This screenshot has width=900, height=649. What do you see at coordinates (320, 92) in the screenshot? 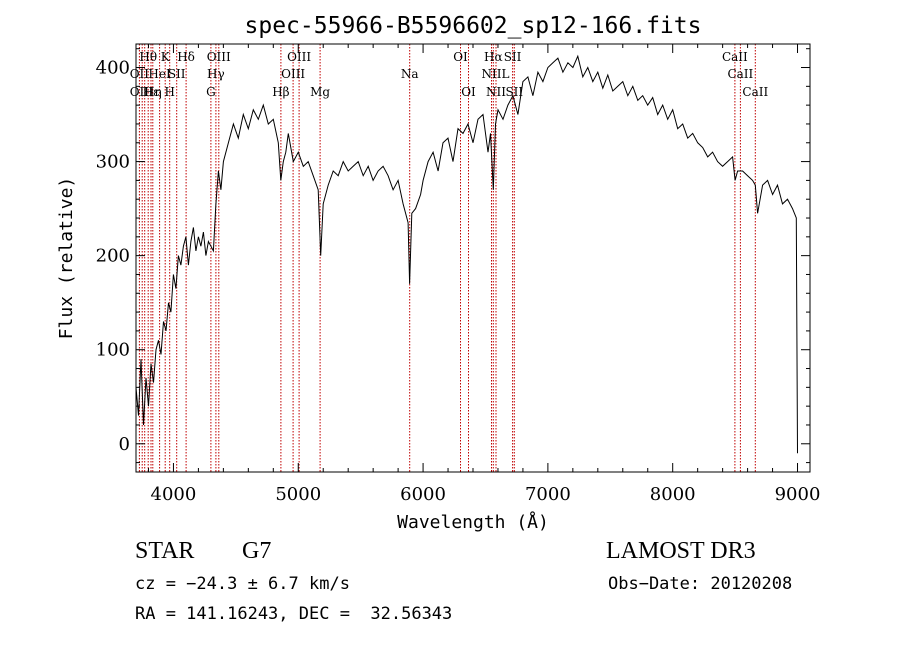
I see `spectral-line-label: Mg` at bounding box center [320, 92].